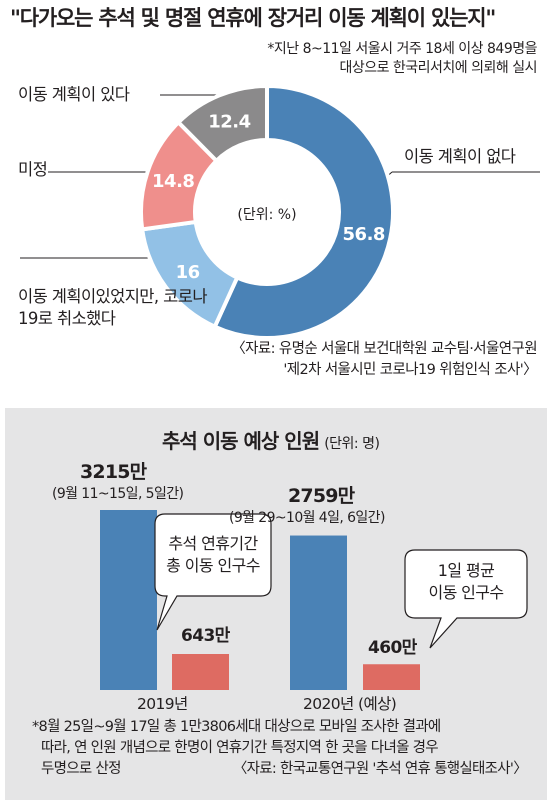 The width and height of the screenshot is (549, 801). Describe the element at coordinates (460, 156) in the screenshot. I see `pie-label-not-planned: 이동 계획이 없다` at that location.